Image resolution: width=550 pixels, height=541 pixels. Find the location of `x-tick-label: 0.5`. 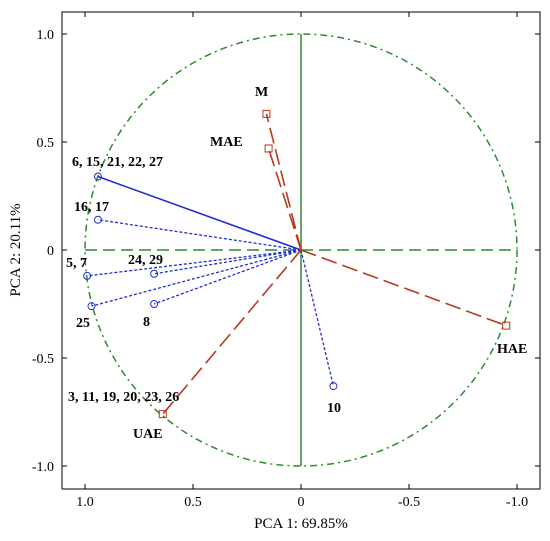

x-tick-label: 0.5 is located at coordinates (193, 502).